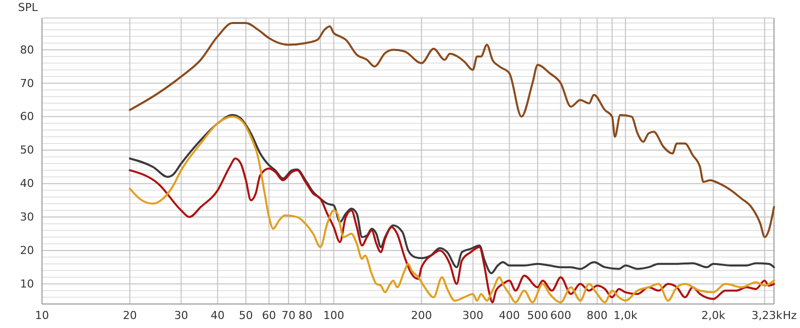  Describe the element at coordinates (305, 315) in the screenshot. I see `x-tick-label: 80` at that location.